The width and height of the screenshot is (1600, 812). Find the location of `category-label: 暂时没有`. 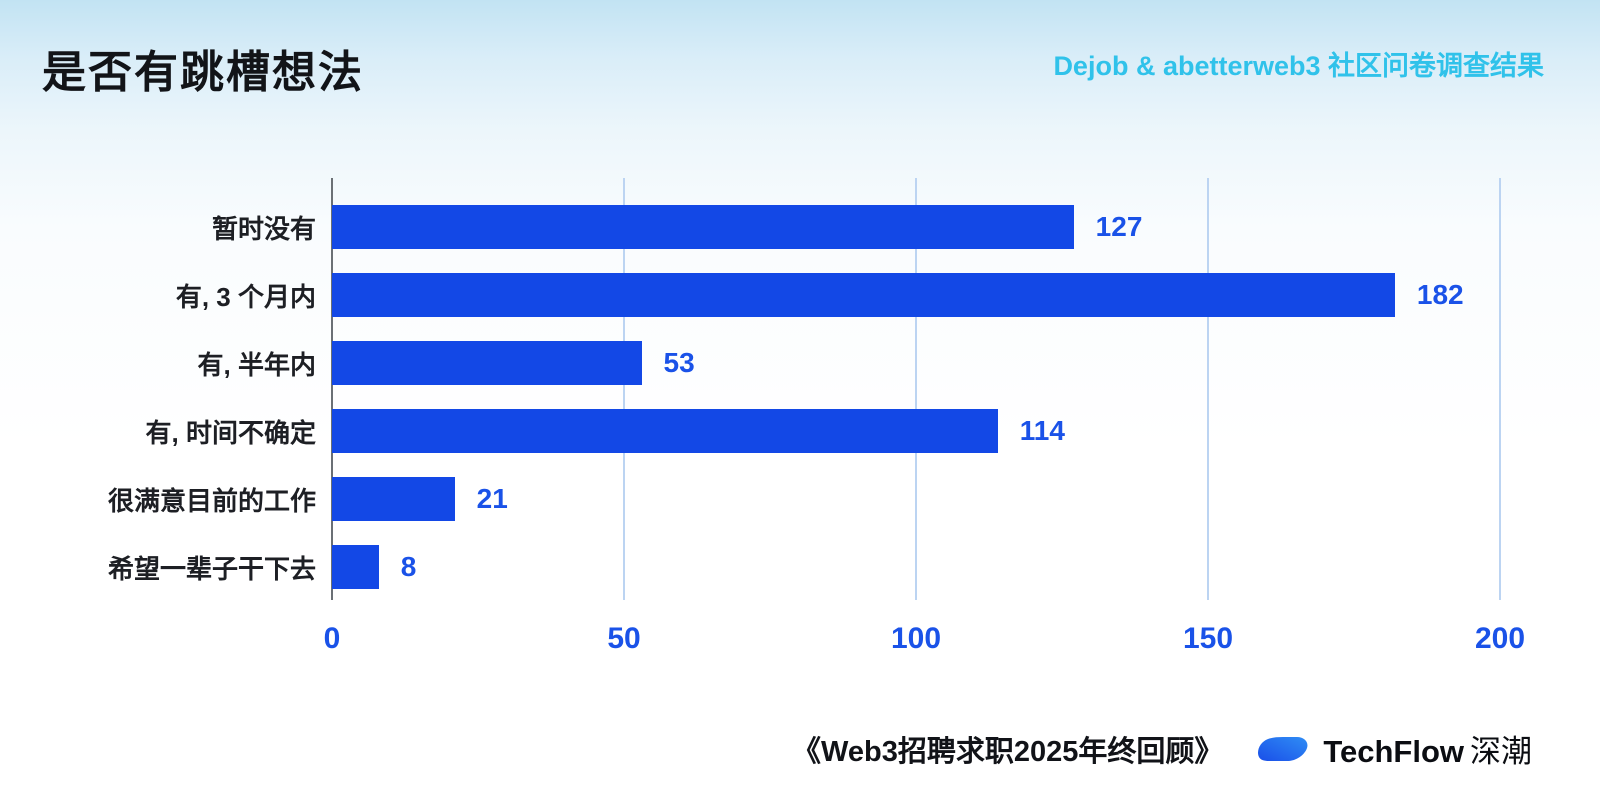

category-label: 暂时没有 is located at coordinates (263, 228).